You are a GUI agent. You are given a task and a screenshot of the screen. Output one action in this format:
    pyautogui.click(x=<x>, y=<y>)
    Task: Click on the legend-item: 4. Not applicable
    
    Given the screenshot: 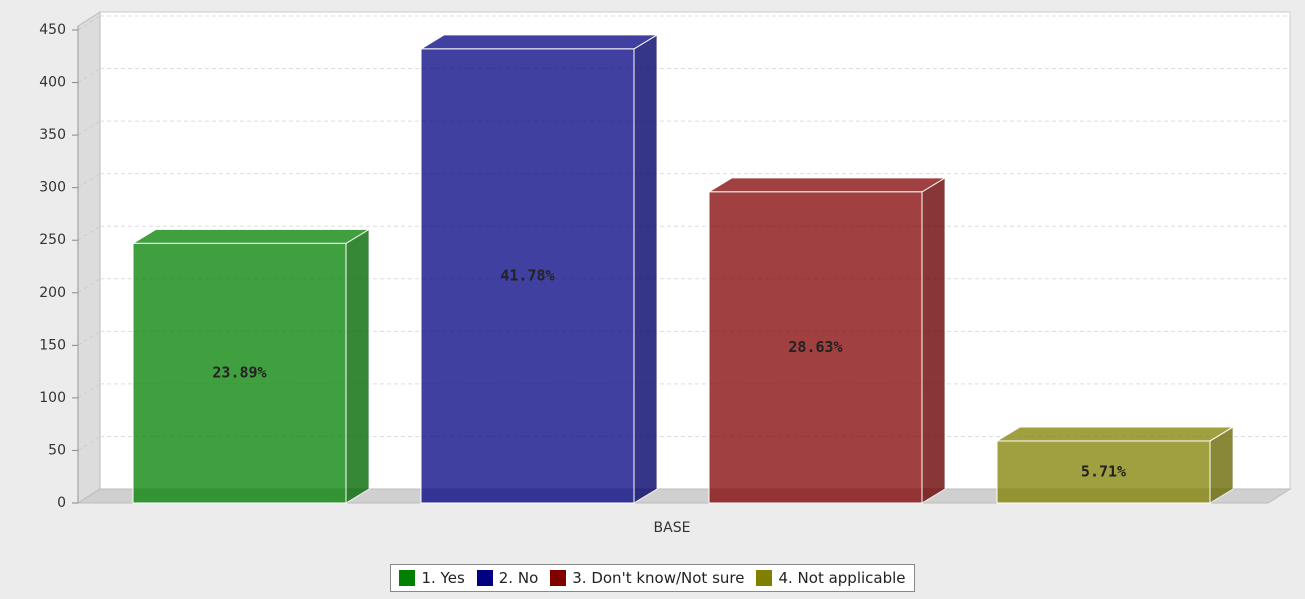 What is the action you would take?
    pyautogui.click(x=831, y=578)
    